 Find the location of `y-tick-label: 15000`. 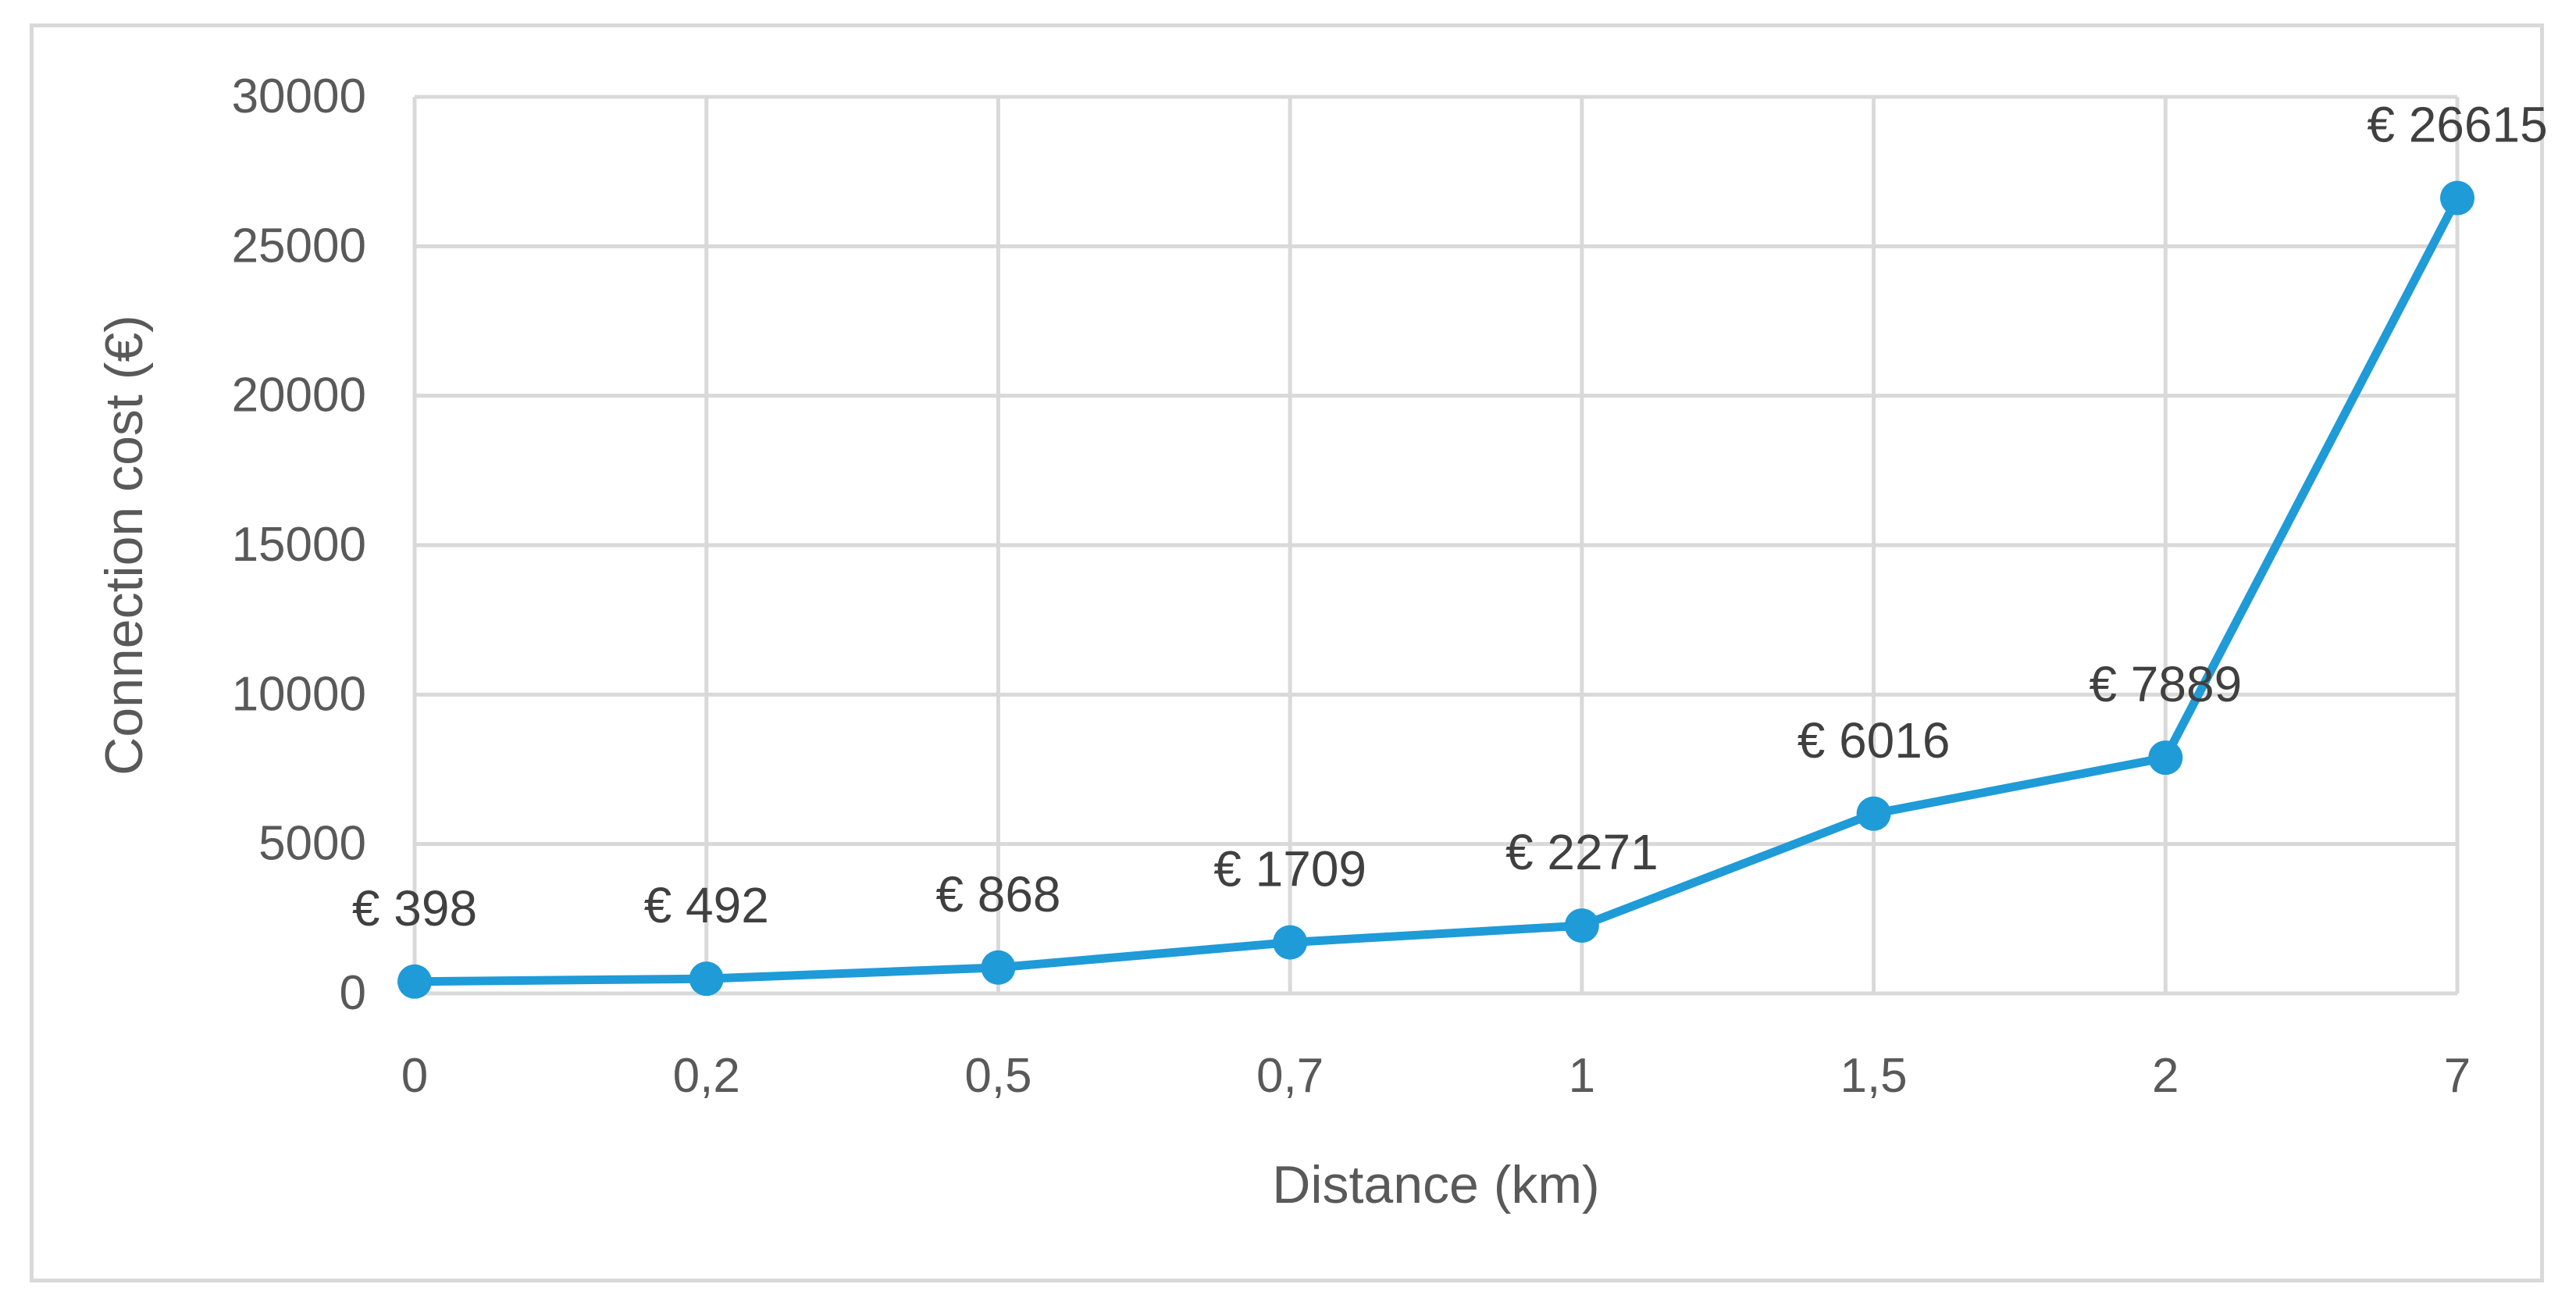

y-tick-label: 15000 is located at coordinates (299, 545).